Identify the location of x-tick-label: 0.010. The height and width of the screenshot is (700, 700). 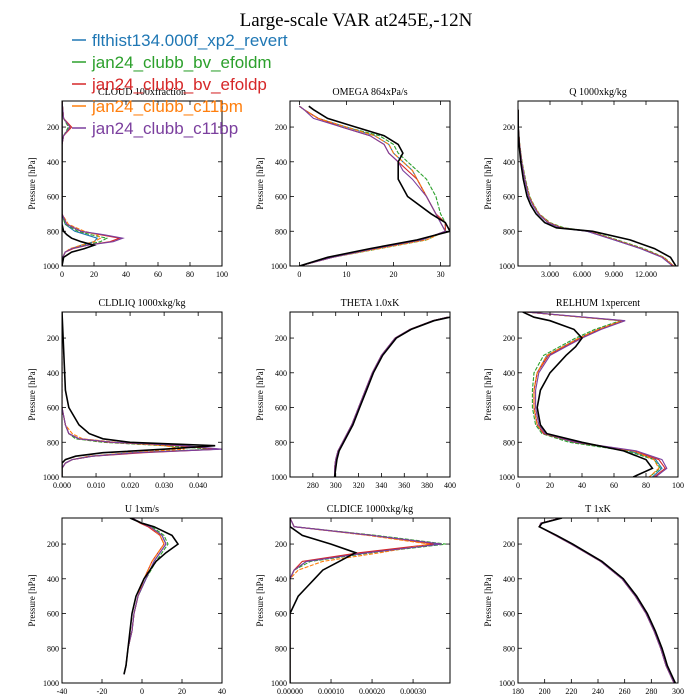
(96, 485).